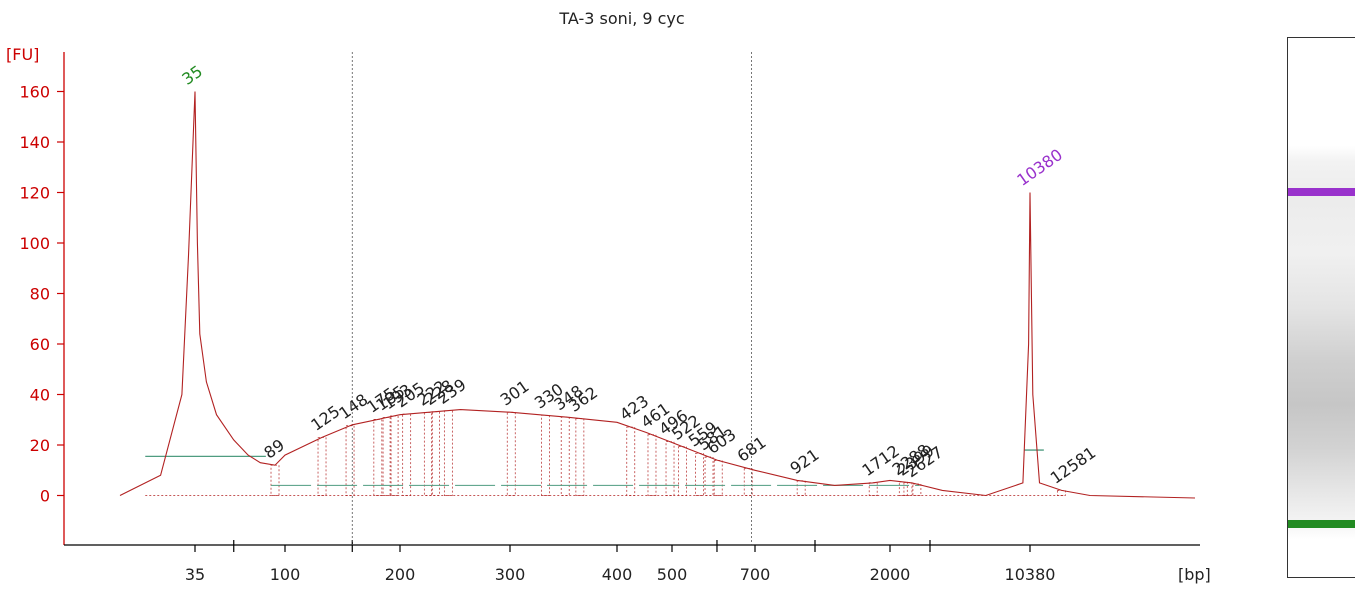  What do you see at coordinates (40, 344) in the screenshot?
I see `y-tick-label: 60` at bounding box center [40, 344].